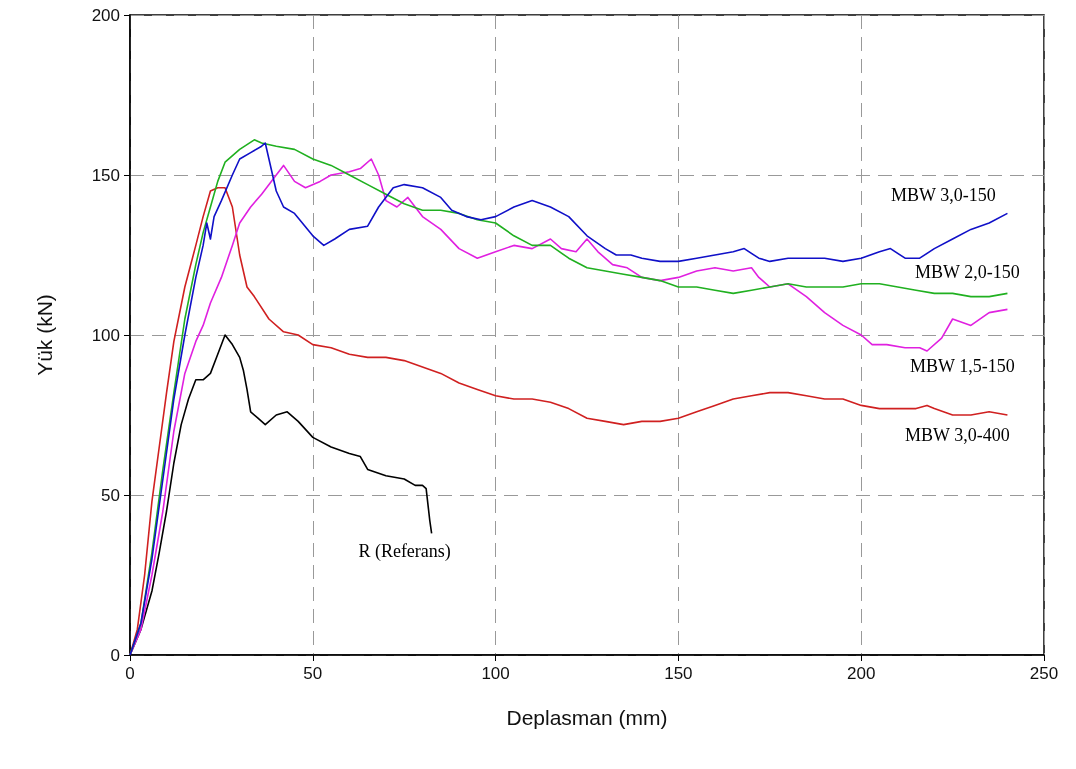  Describe the element at coordinates (943, 195) in the screenshot. I see `series-label: MBW 3,0-150` at that location.